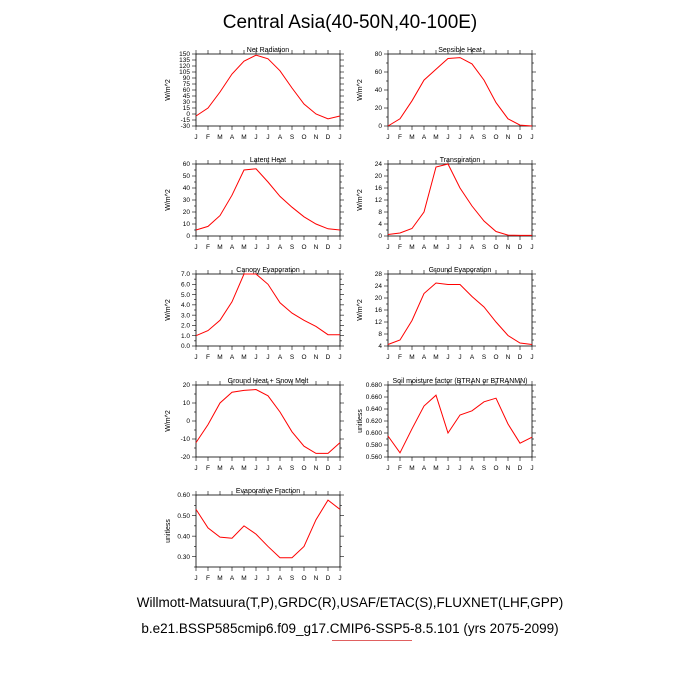  What do you see at coordinates (360, 310) in the screenshot?
I see `y-axis-label: W/m^2` at bounding box center [360, 310].